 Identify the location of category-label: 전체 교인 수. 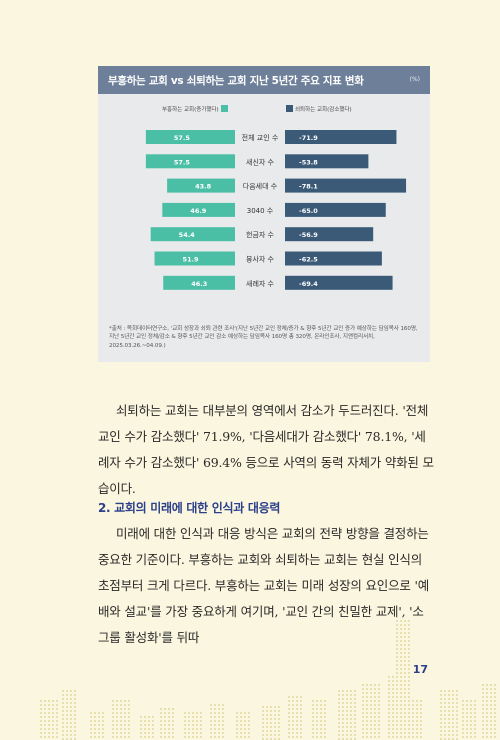
(260, 137).